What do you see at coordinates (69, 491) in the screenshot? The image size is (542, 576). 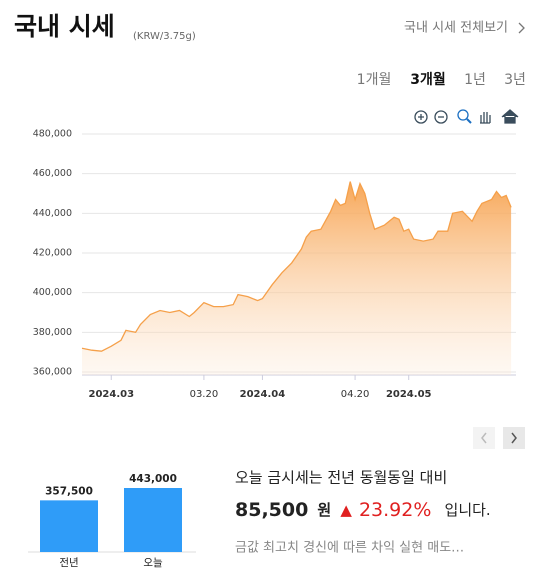 I see `bar-value-label: 357,500` at bounding box center [69, 491].